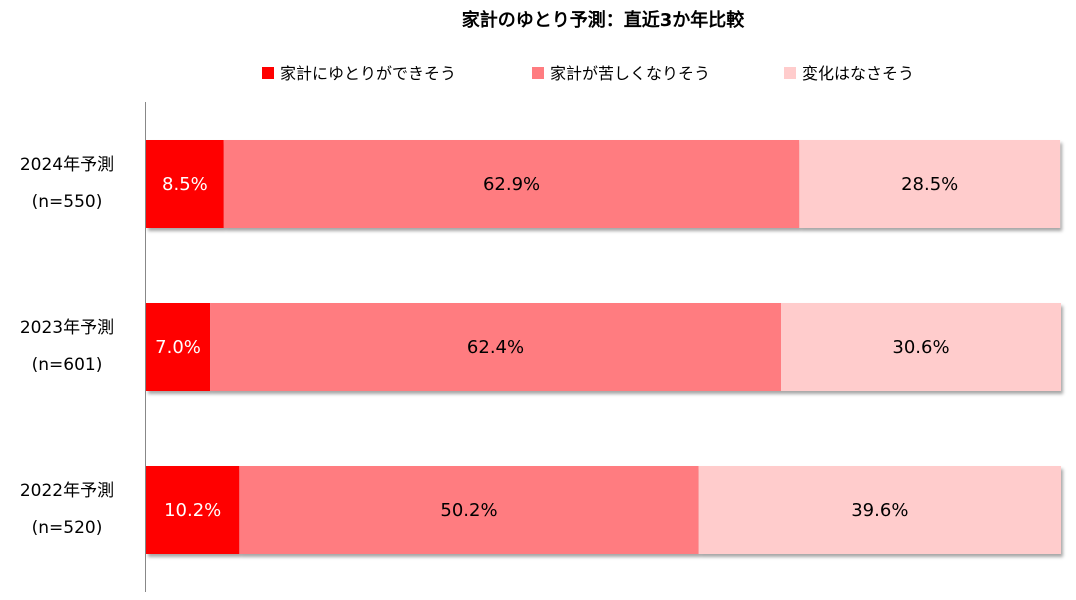  Describe the element at coordinates (67, 328) in the screenshot. I see `category-label-year: 2023年予測` at that location.